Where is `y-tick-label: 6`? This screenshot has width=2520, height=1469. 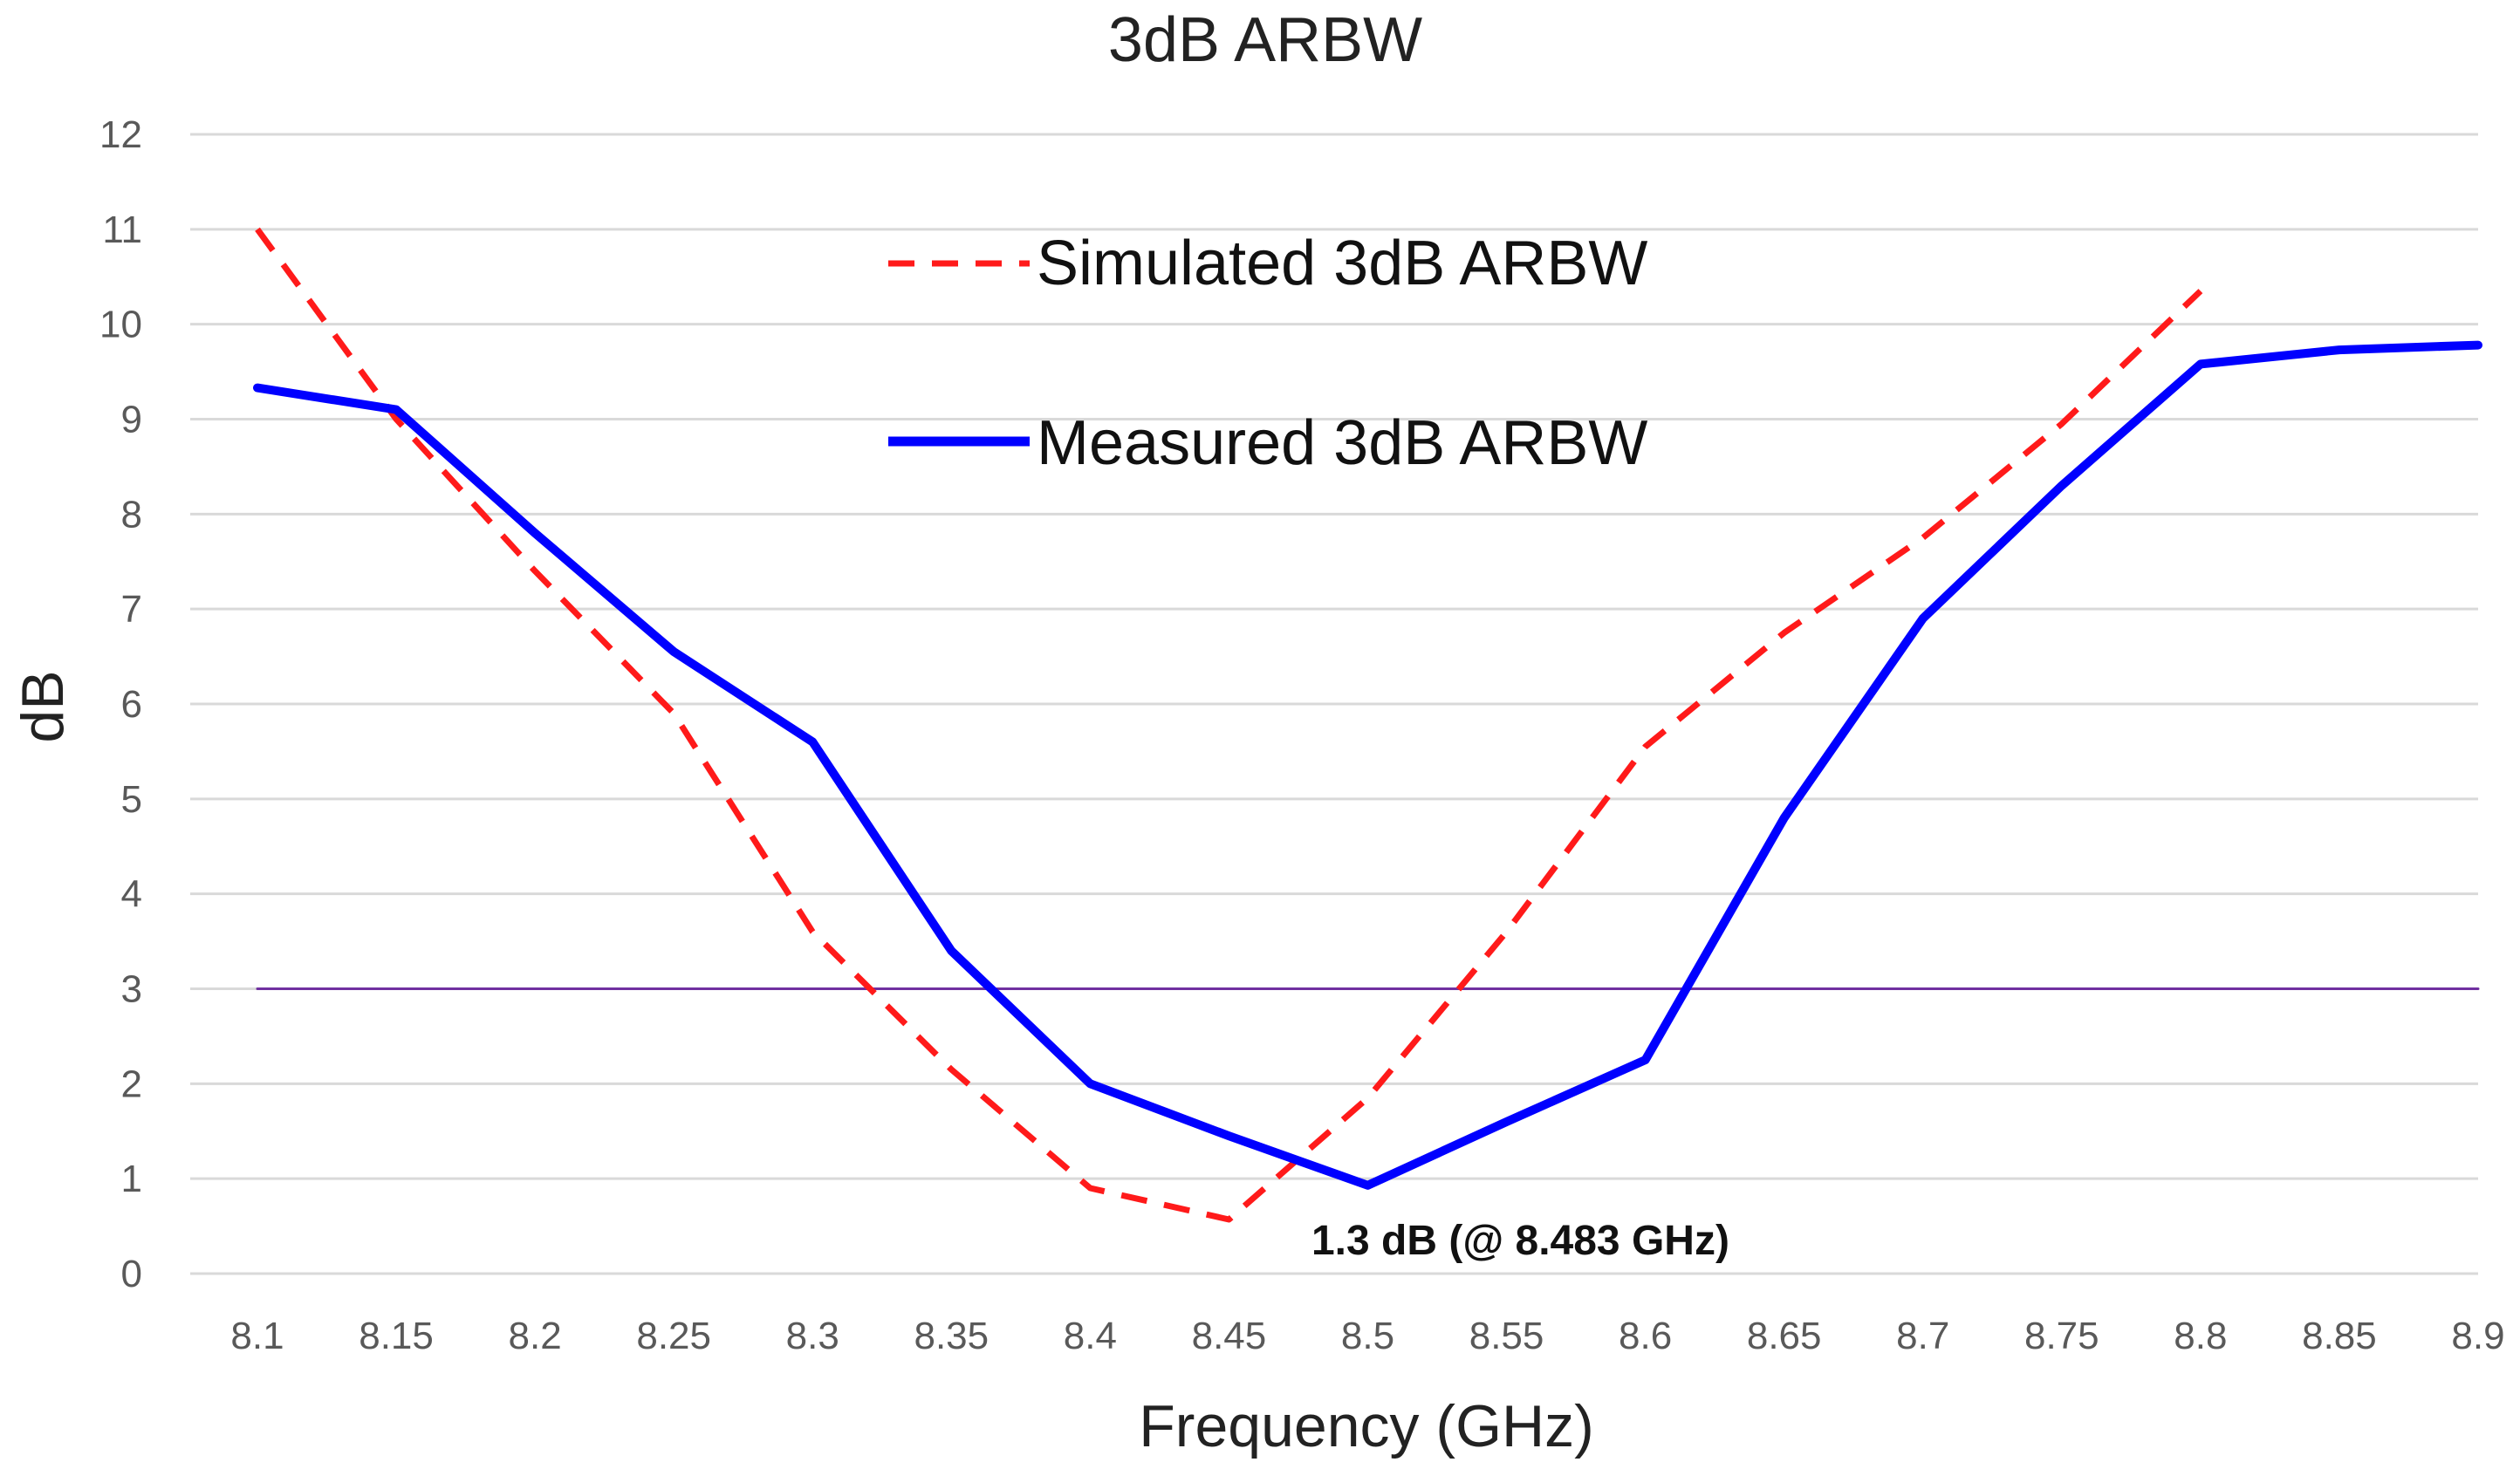
y-tick-label: 6 is located at coordinates (131, 704).